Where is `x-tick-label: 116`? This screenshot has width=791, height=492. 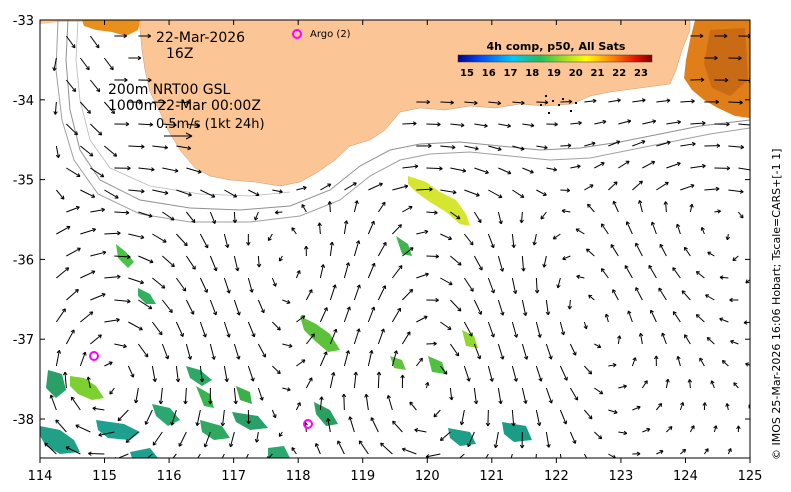 x-tick-label: 116 is located at coordinates (169, 476).